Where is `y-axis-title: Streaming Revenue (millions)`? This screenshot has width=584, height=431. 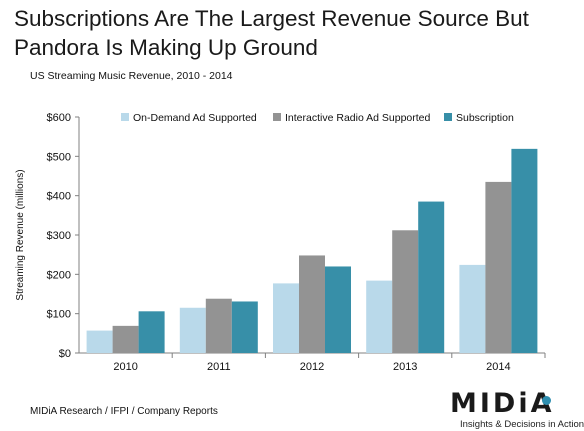 y-axis-title: Streaming Revenue (millions) is located at coordinates (20, 234).